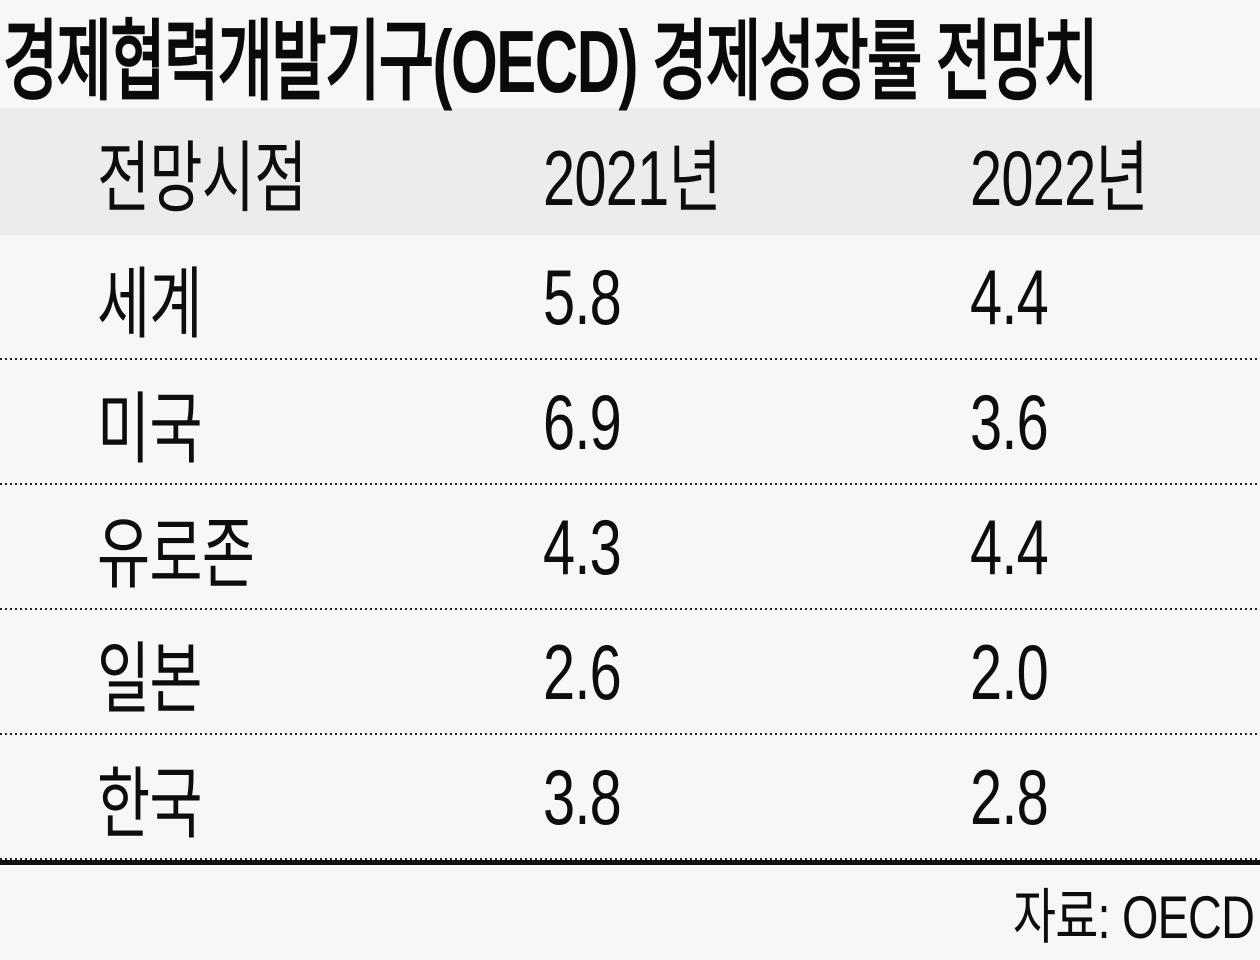 The height and width of the screenshot is (960, 1260). Describe the element at coordinates (582, 547) in the screenshot. I see `value-2021: 4.3` at that location.